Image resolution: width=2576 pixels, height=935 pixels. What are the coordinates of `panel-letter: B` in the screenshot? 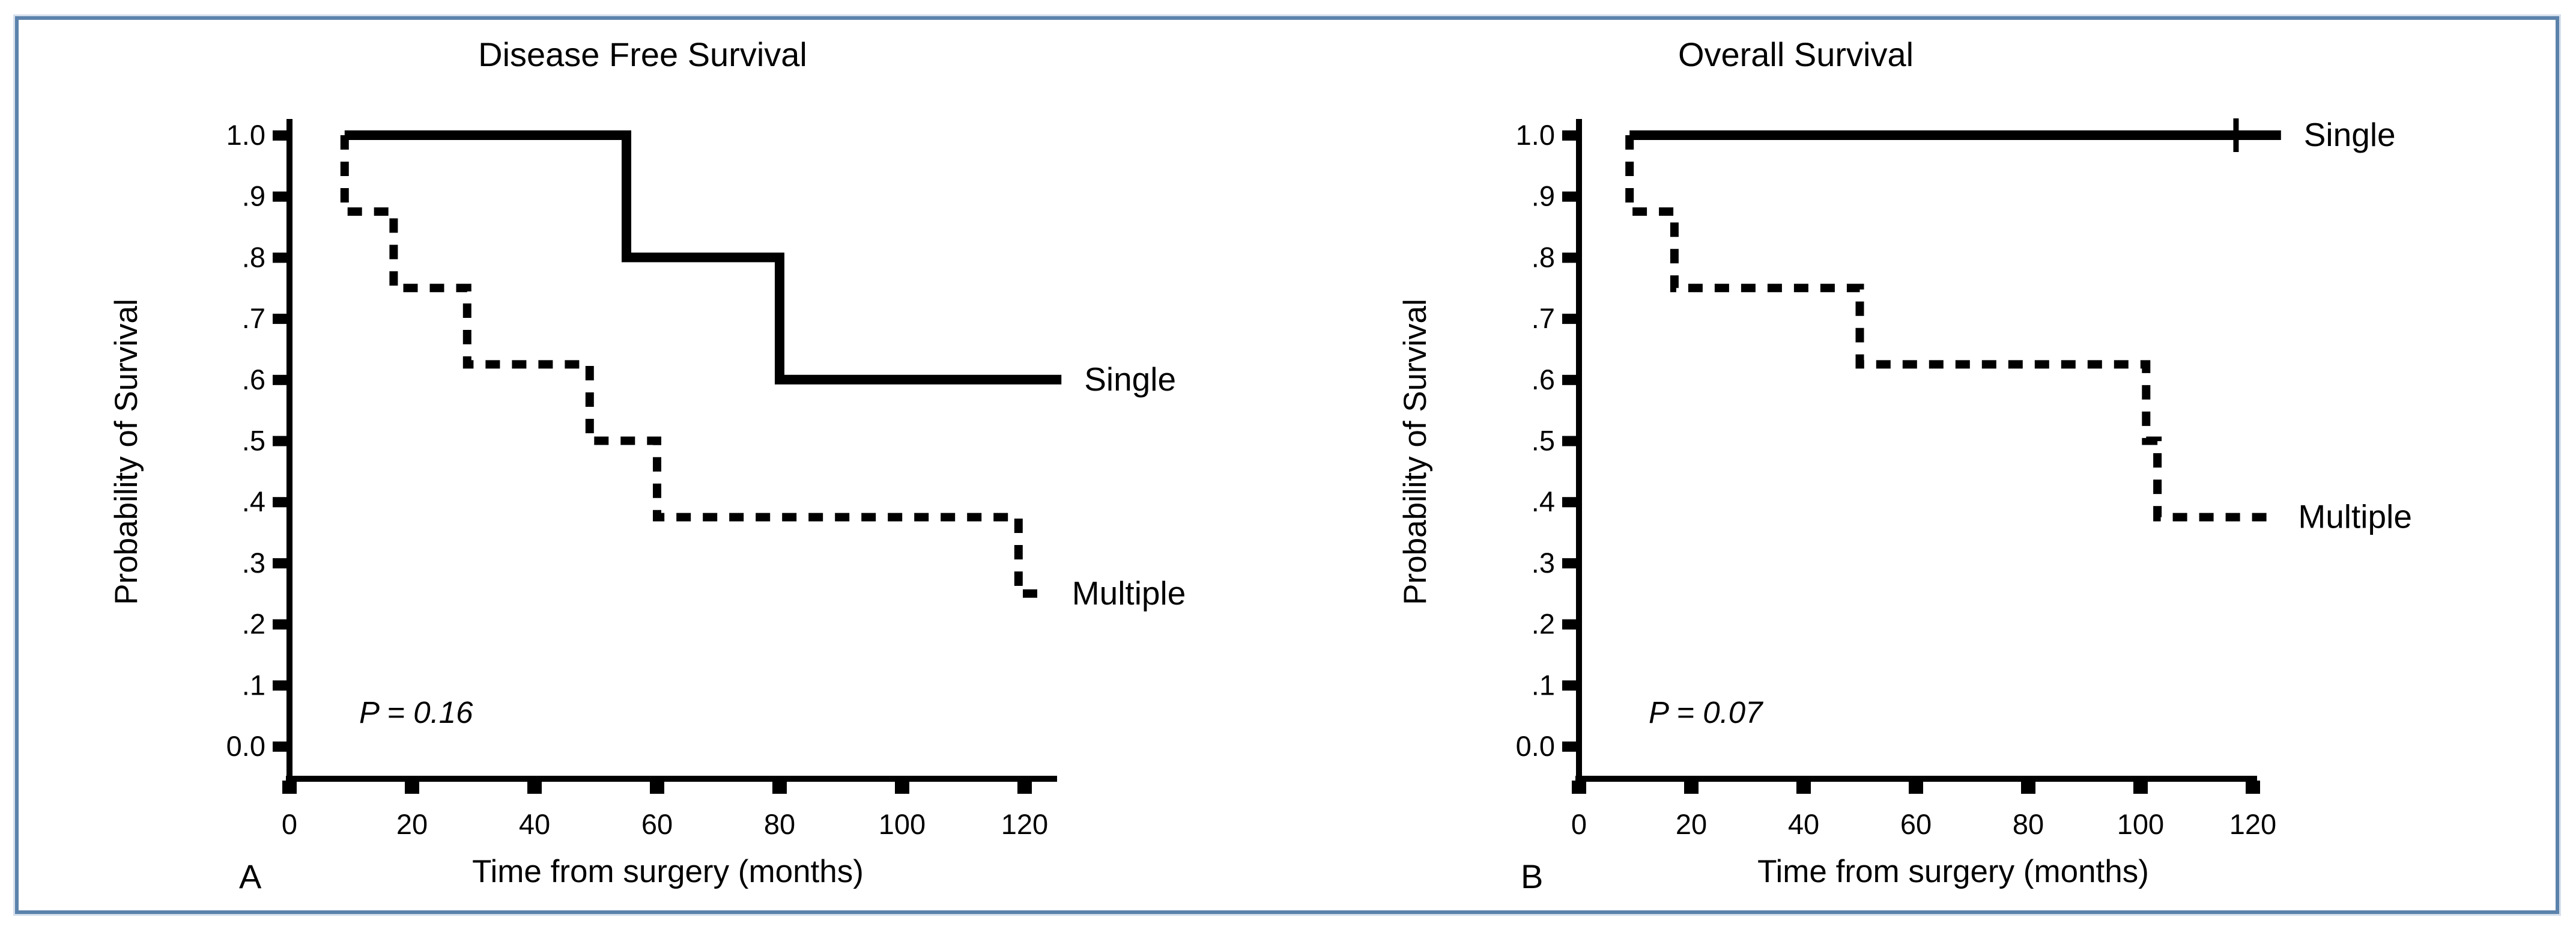 It's located at (1532, 876).